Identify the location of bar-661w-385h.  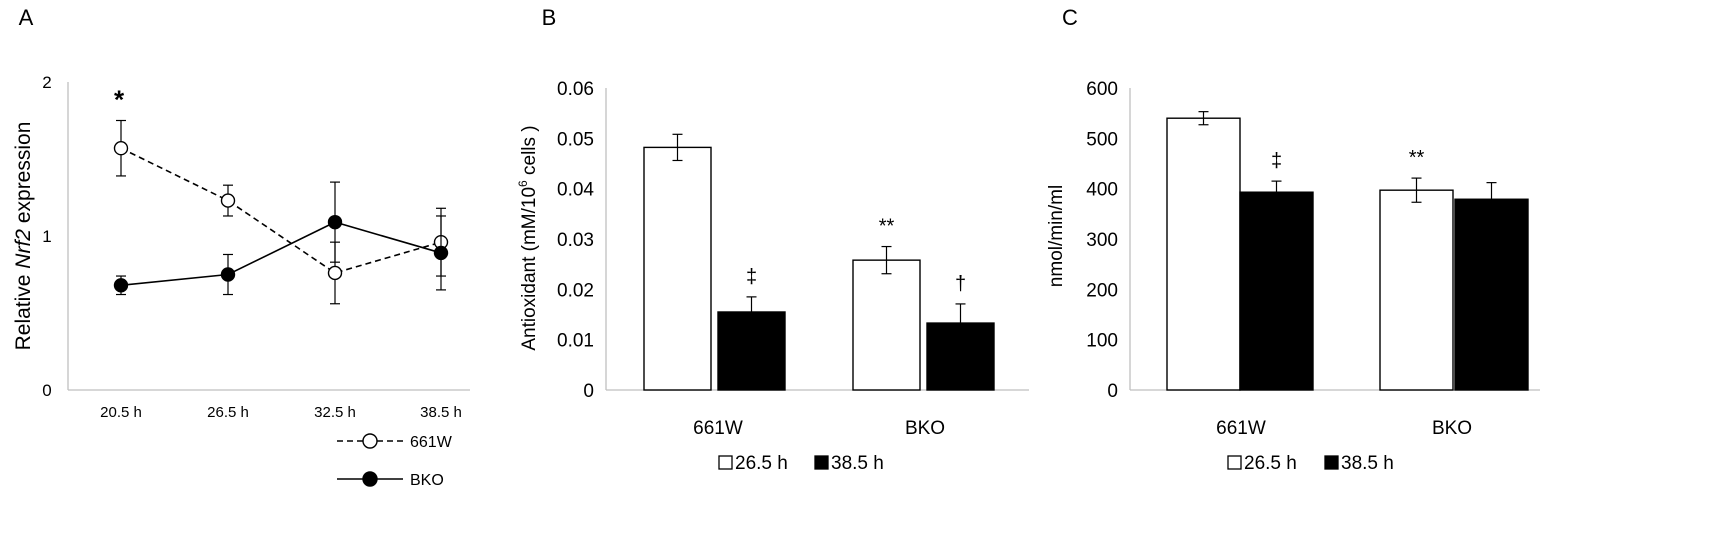
(1276, 291).